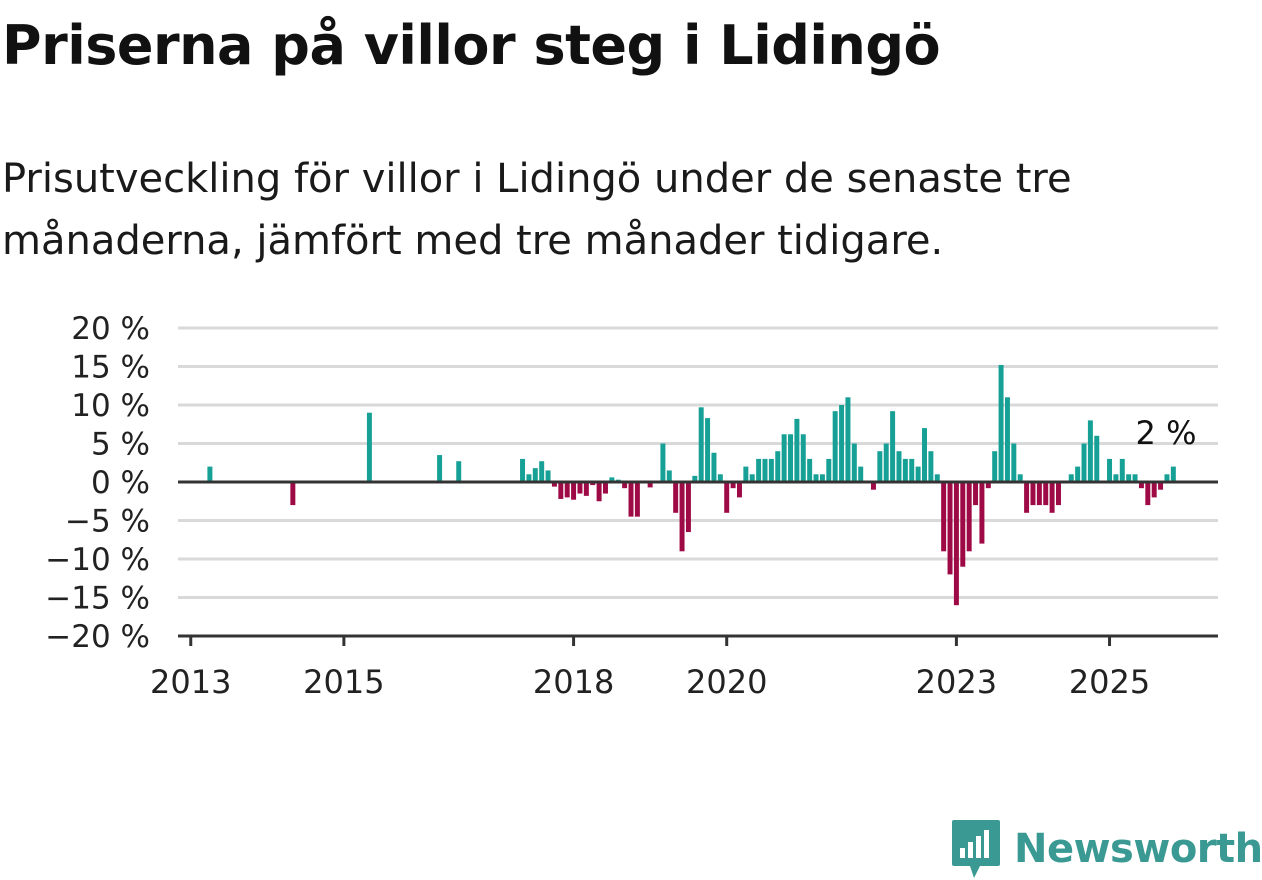 The image size is (1262, 880). What do you see at coordinates (343, 682) in the screenshot?
I see `x-tick-label: 2015` at bounding box center [343, 682].